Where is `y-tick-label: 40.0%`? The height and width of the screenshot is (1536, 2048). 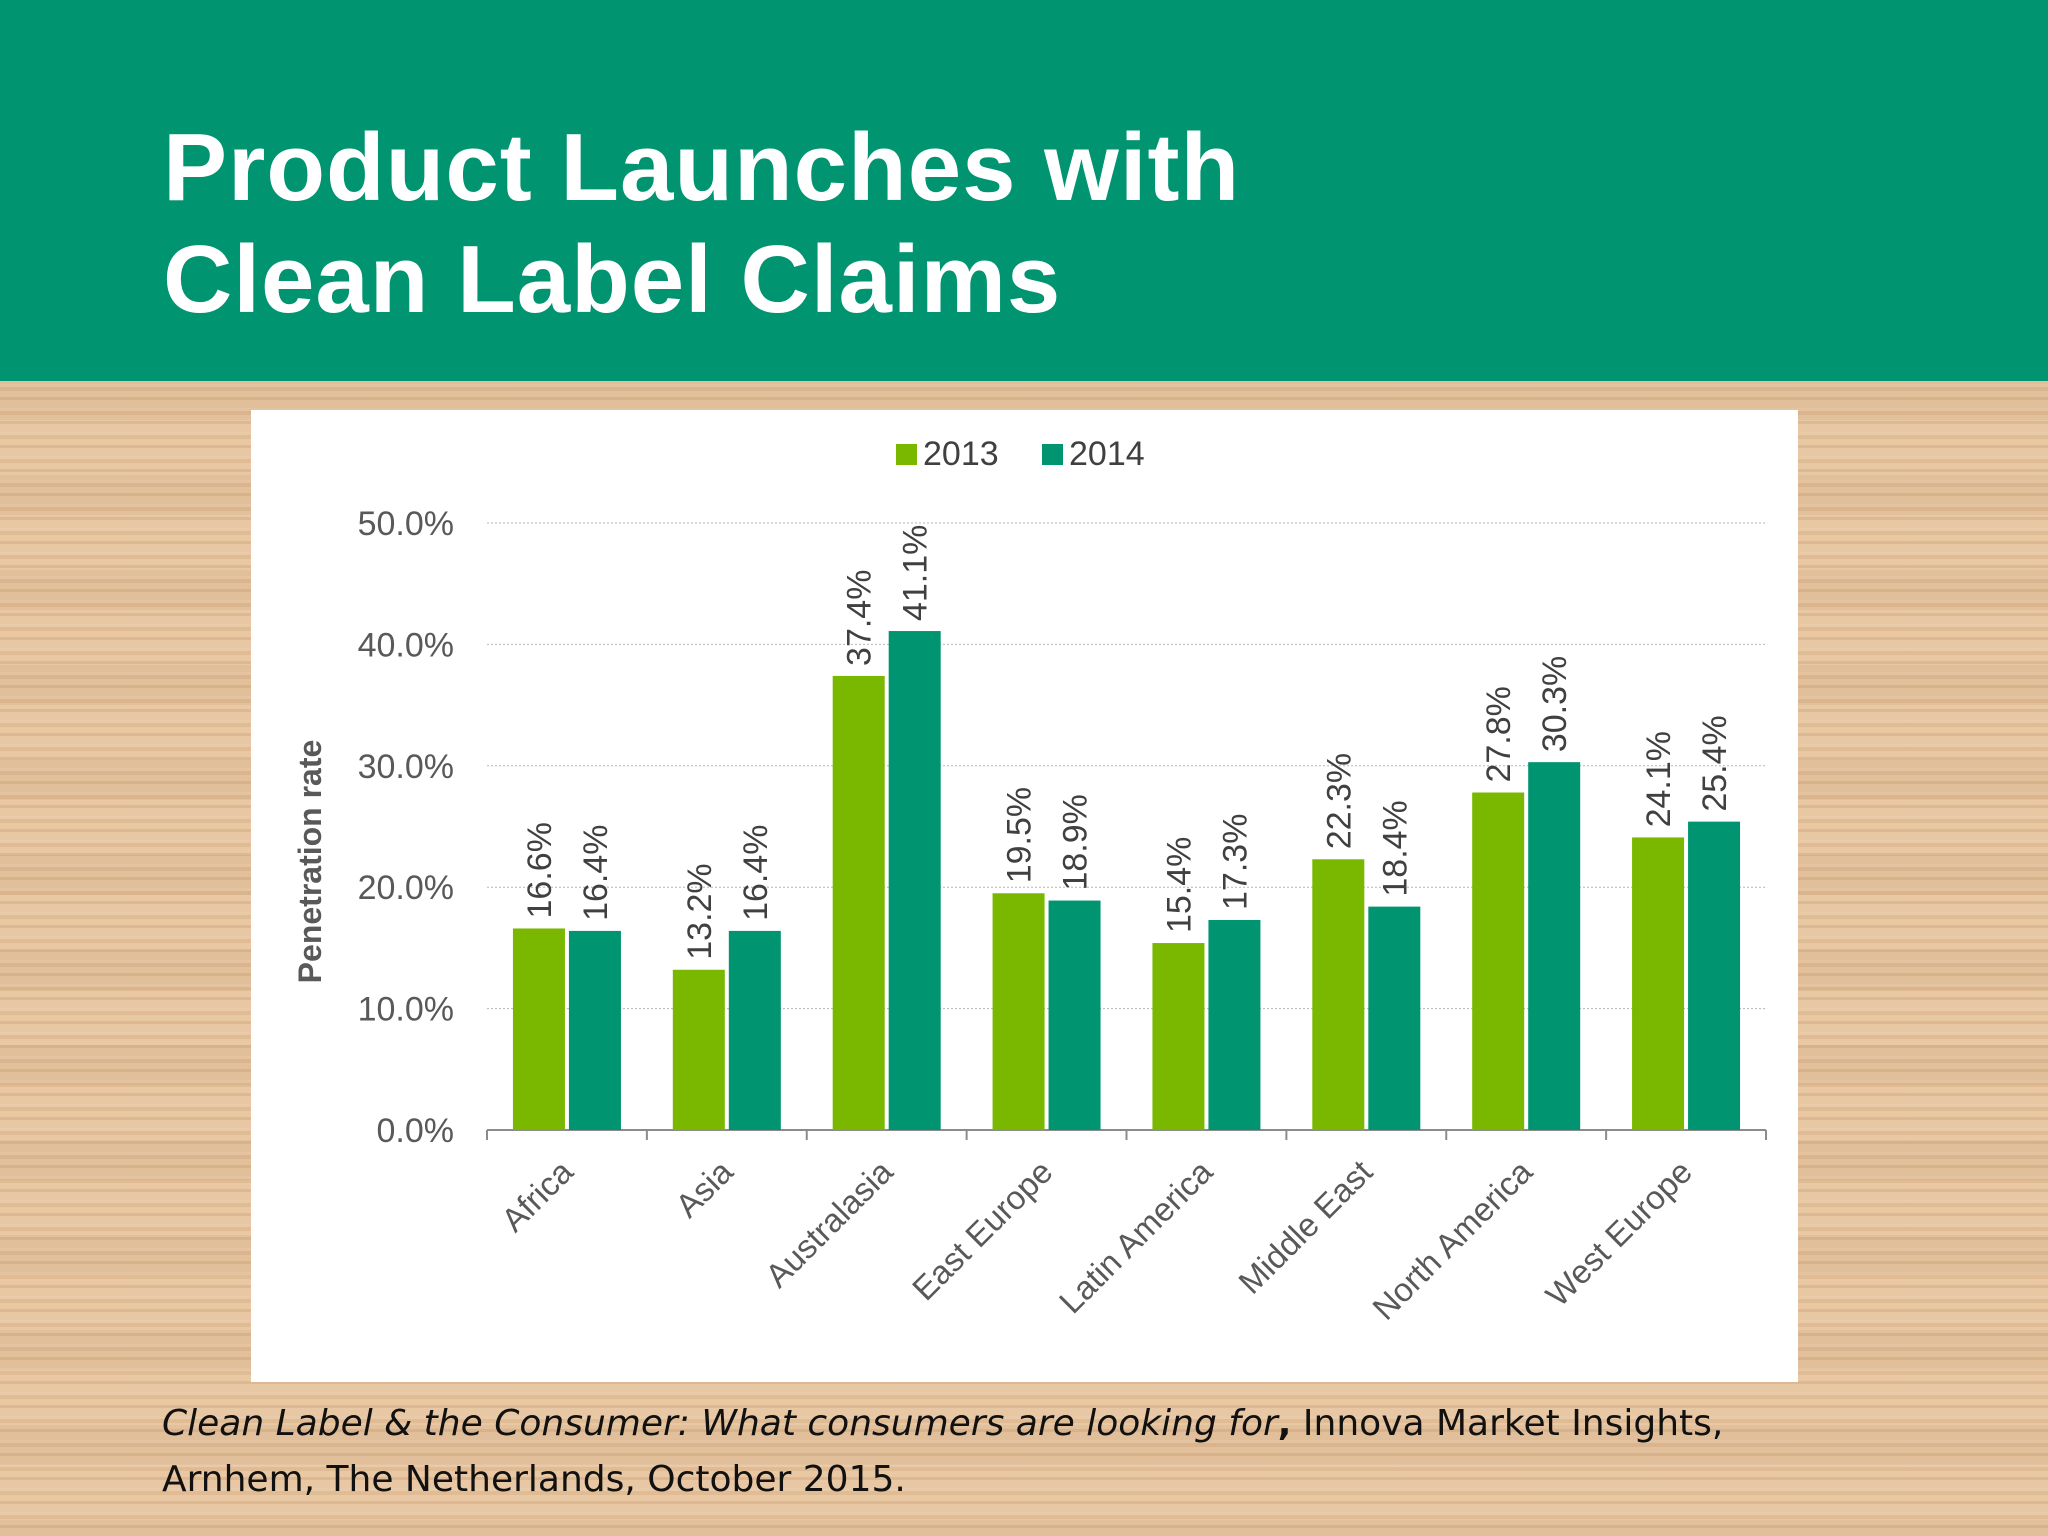 y-tick-label: 40.0% is located at coordinates (406, 645).